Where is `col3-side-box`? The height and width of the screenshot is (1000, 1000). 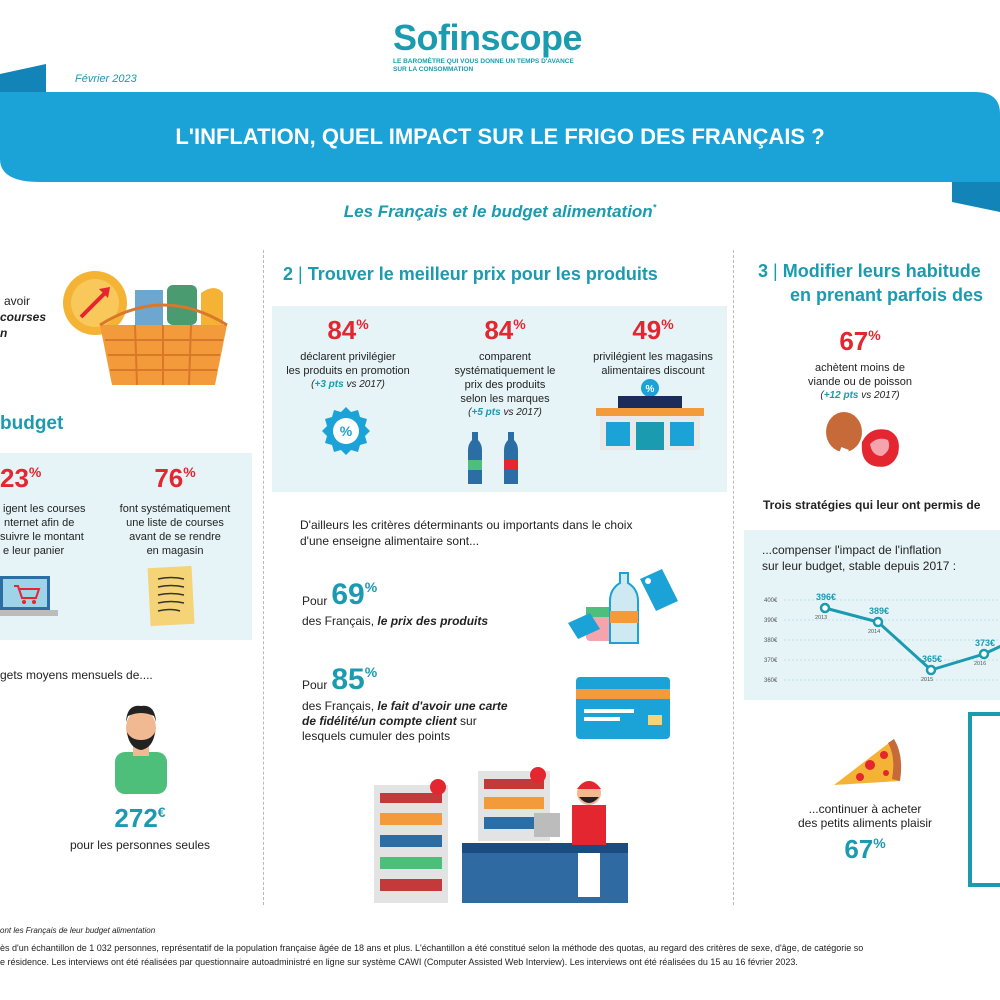
col3-side-box is located at coordinates (984, 799).